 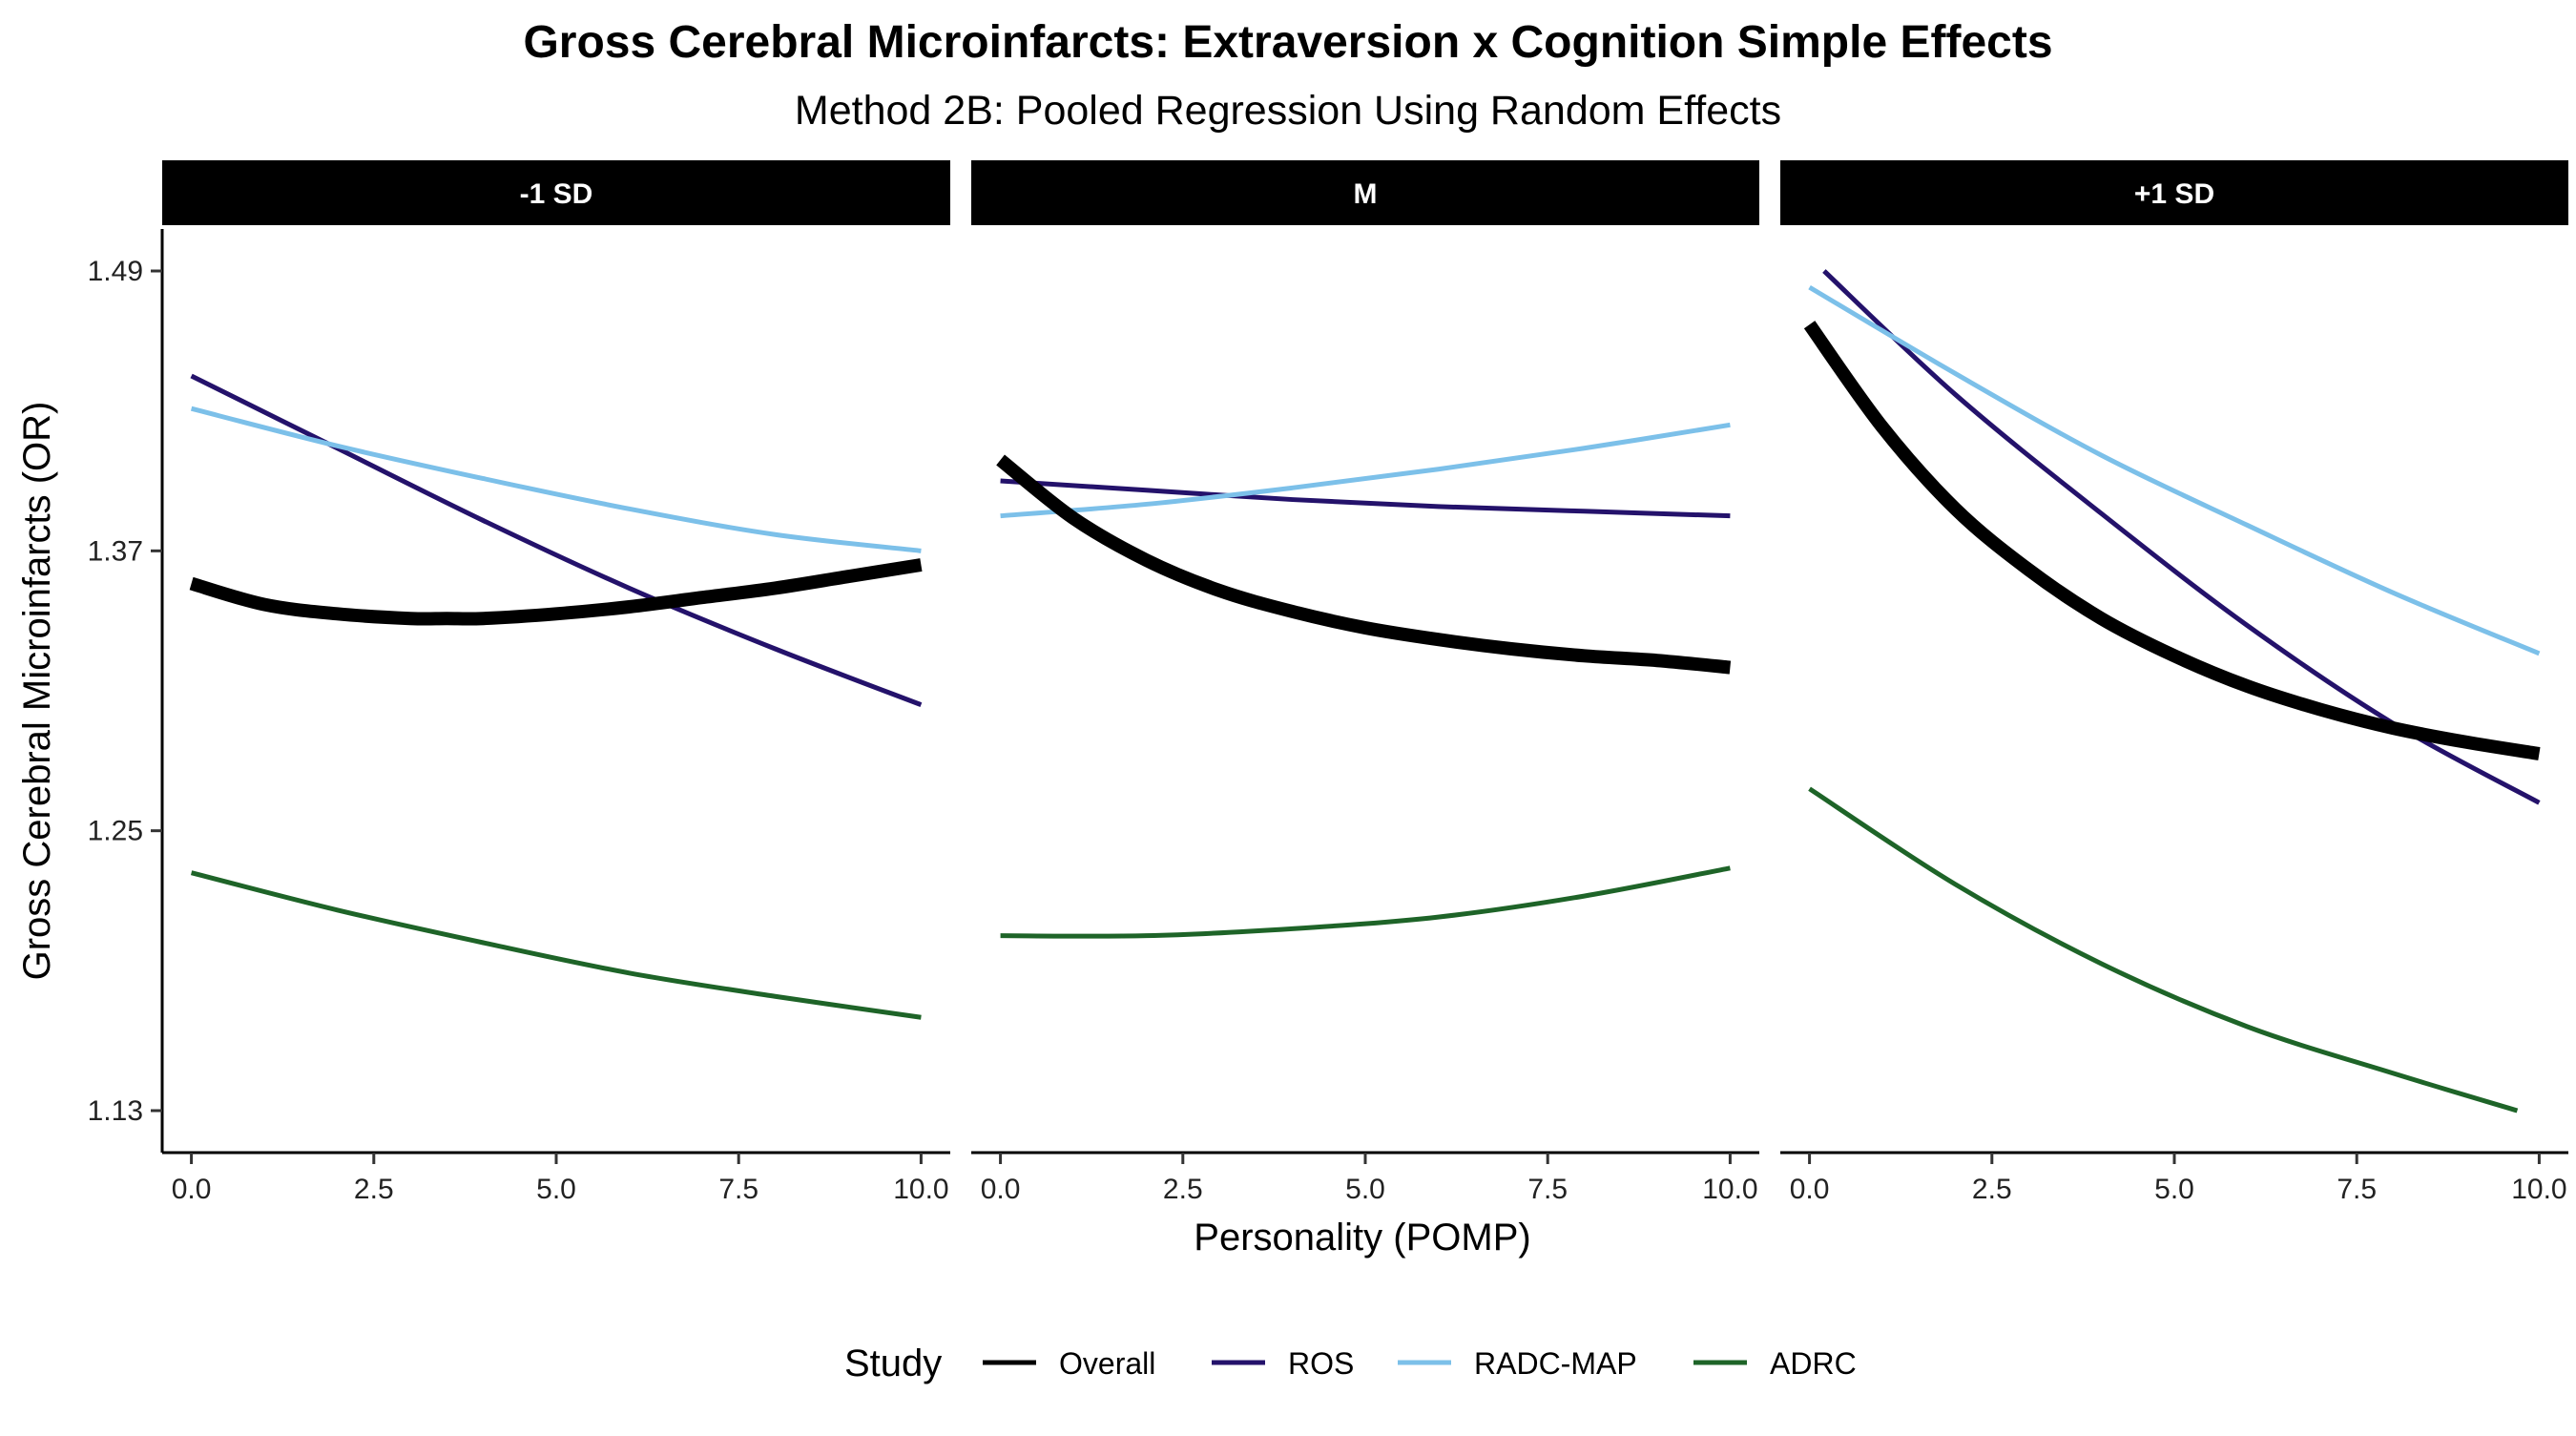 I want to click on legend-label: Overall, so click(x=1107, y=1363).